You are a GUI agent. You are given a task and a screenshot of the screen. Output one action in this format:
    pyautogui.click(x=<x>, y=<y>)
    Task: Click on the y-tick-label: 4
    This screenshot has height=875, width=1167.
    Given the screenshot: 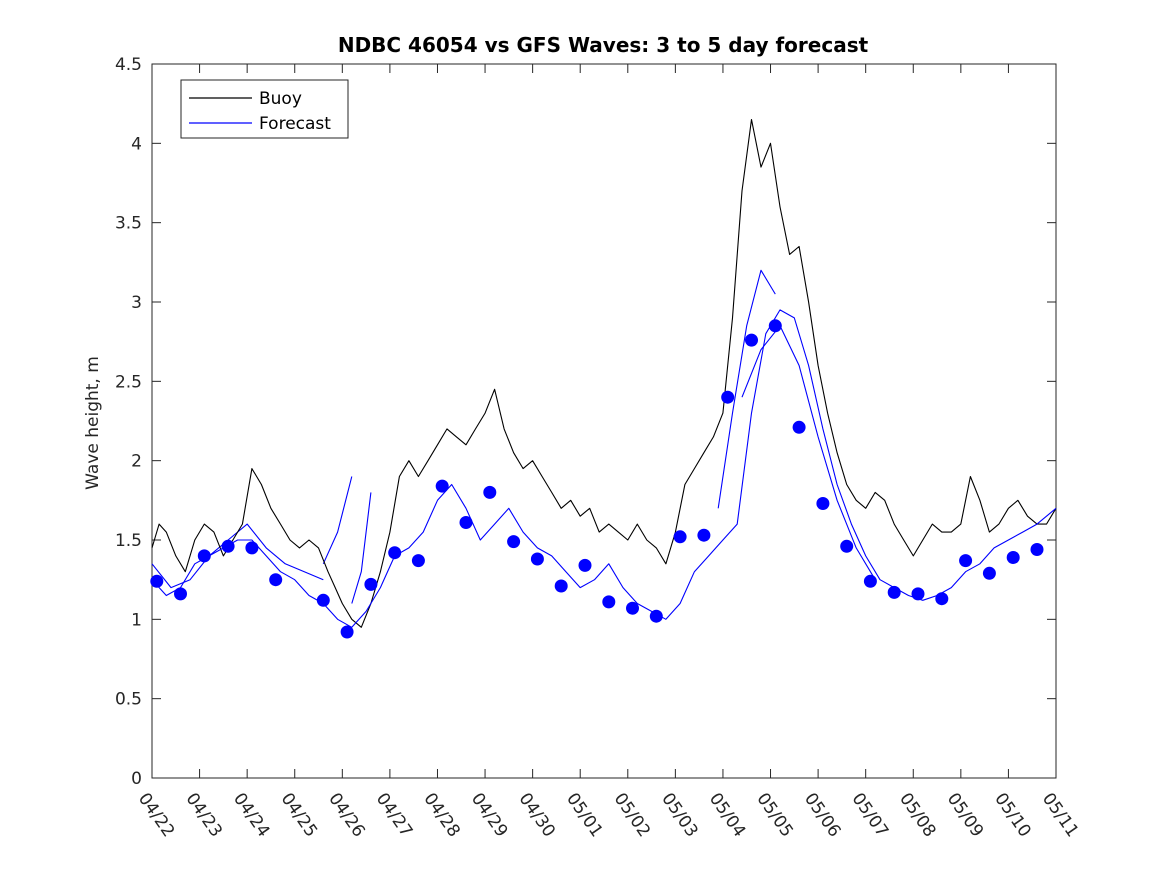 What is the action you would take?
    pyautogui.click(x=136, y=144)
    